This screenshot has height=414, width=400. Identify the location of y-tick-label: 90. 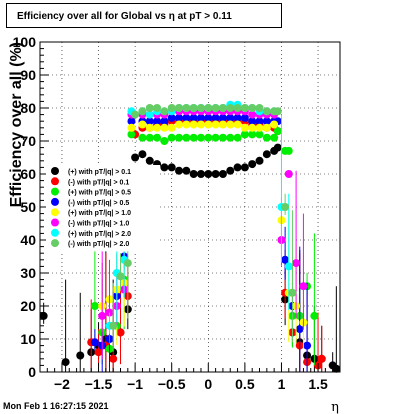
(28, 75).